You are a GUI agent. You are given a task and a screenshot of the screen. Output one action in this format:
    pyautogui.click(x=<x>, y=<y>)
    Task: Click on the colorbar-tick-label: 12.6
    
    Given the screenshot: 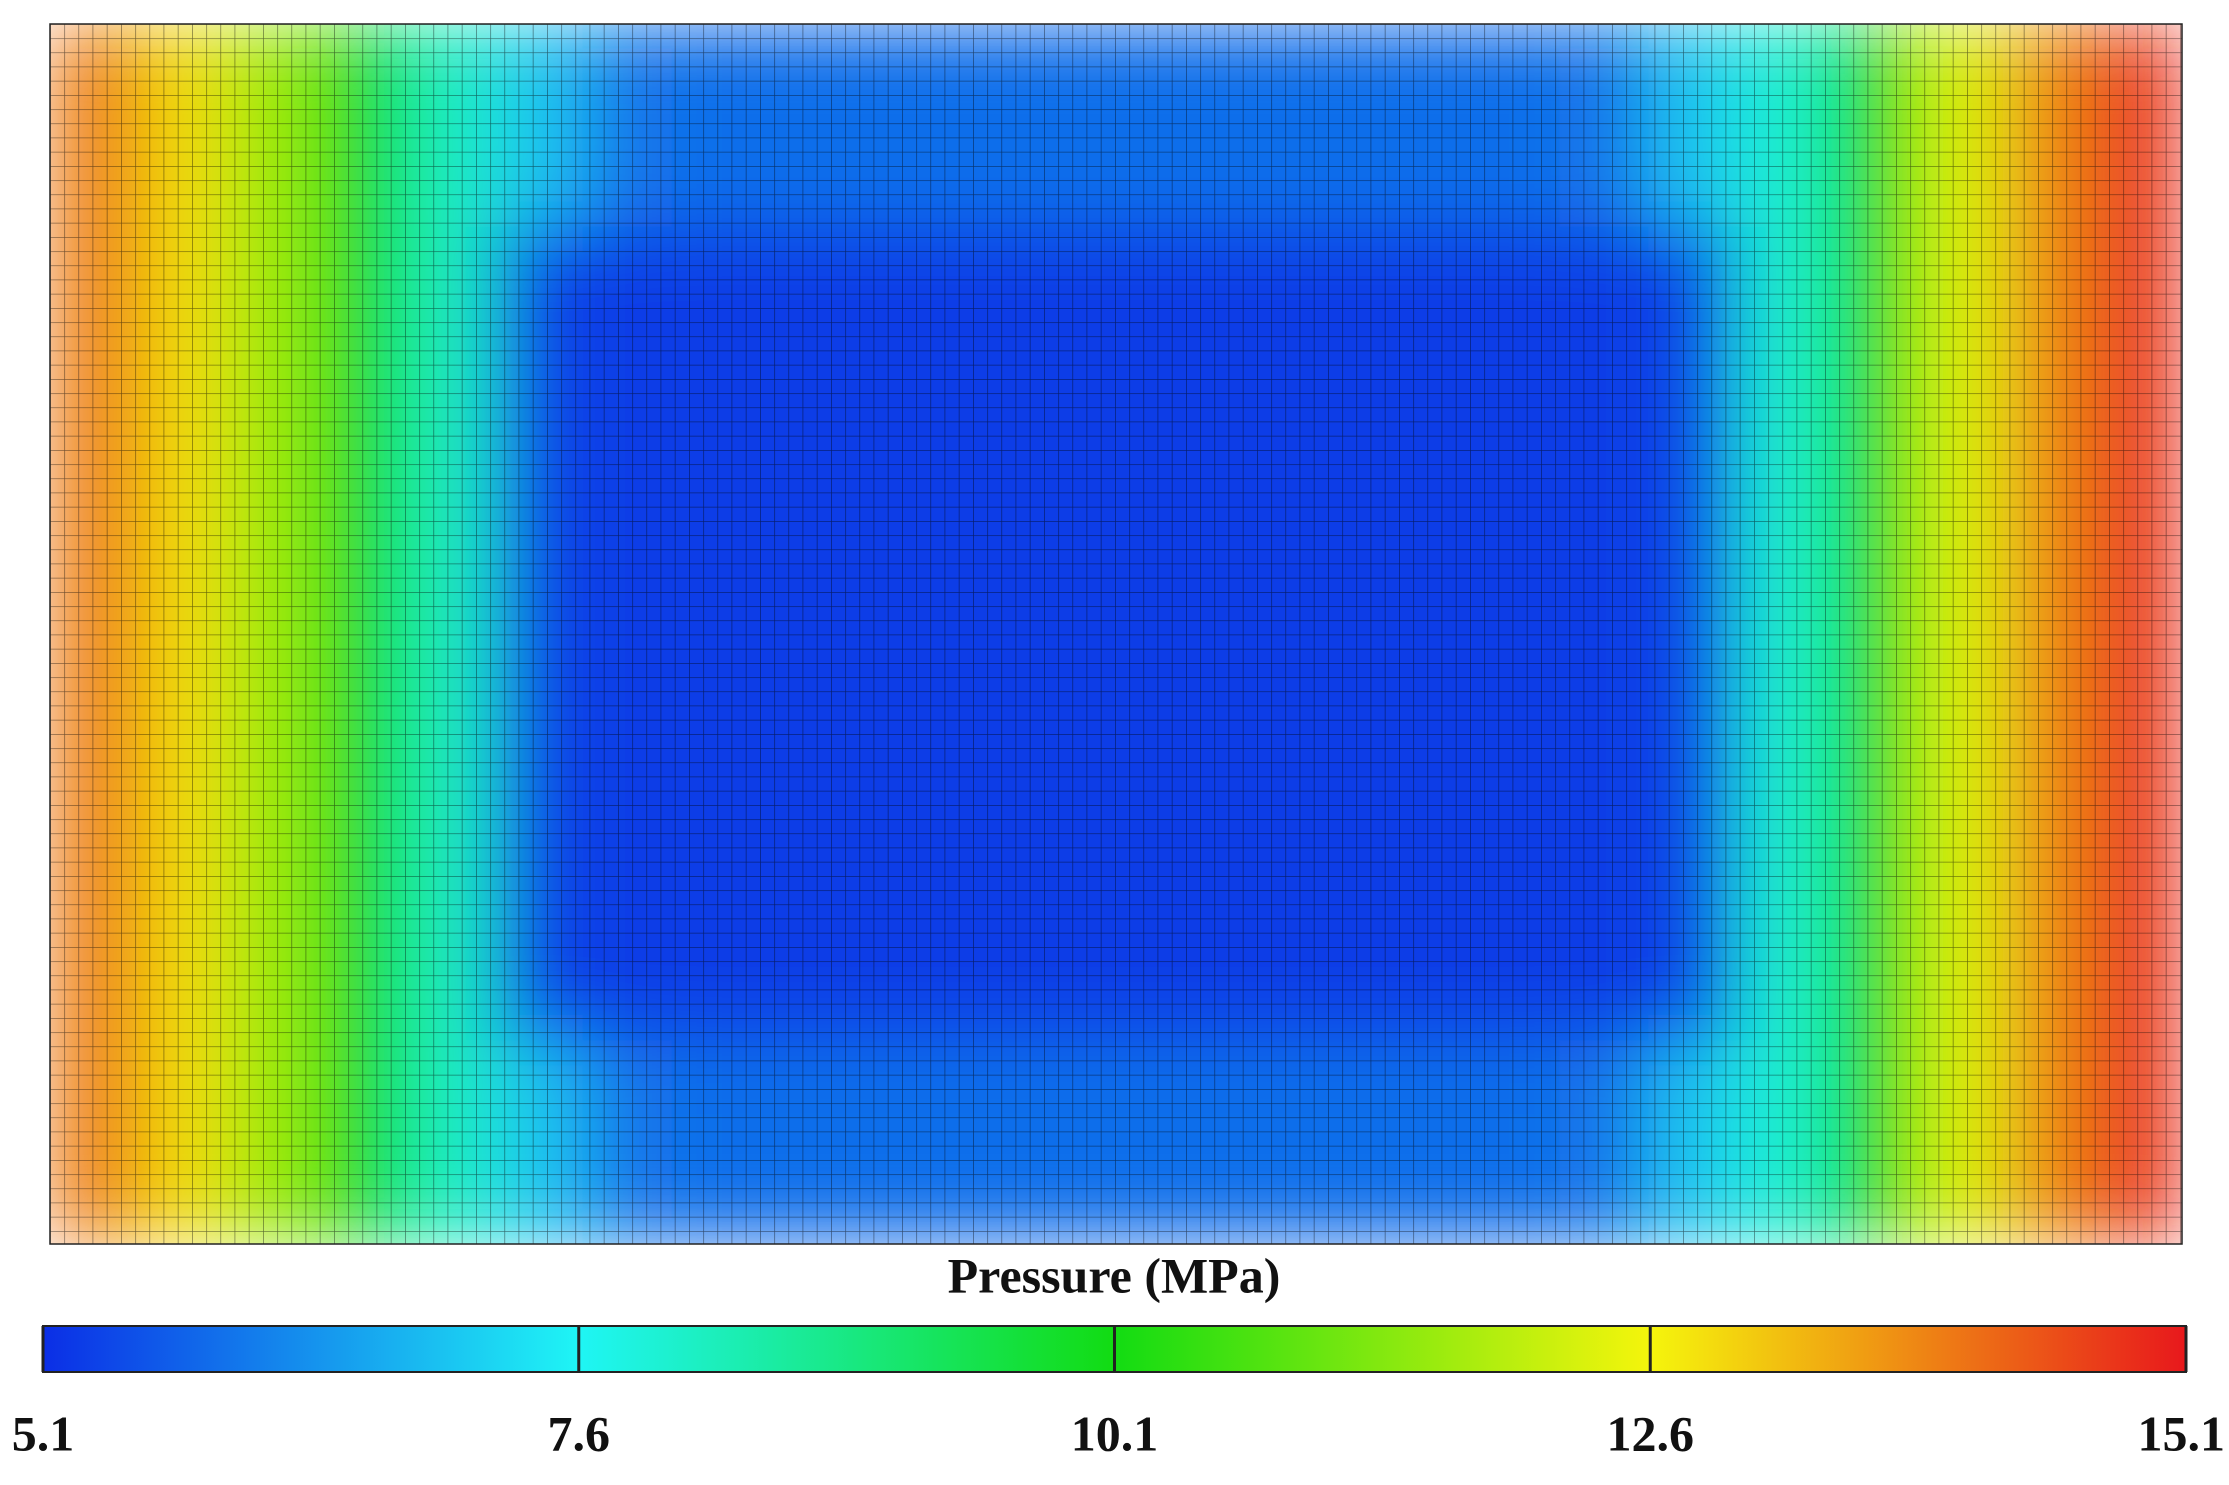 What is the action you would take?
    pyautogui.click(x=1651, y=1433)
    